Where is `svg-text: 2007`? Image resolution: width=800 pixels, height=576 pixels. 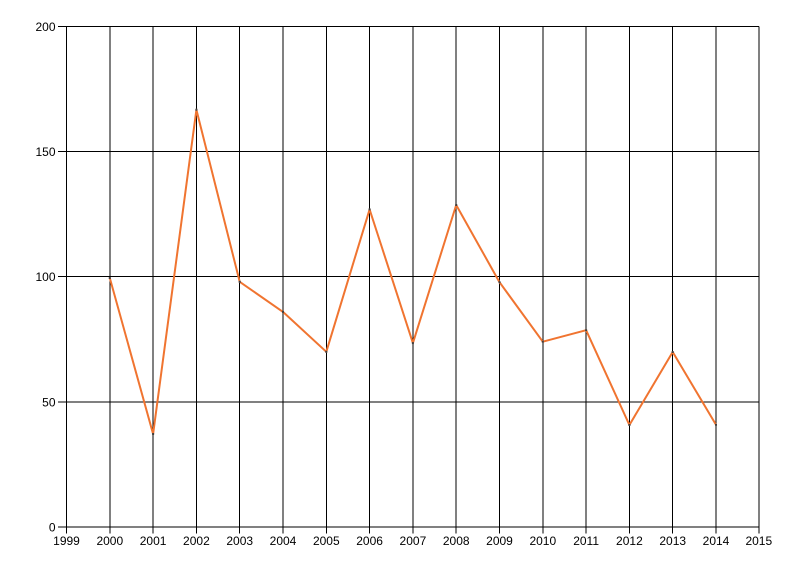 svg-text: 2007 is located at coordinates (413, 541).